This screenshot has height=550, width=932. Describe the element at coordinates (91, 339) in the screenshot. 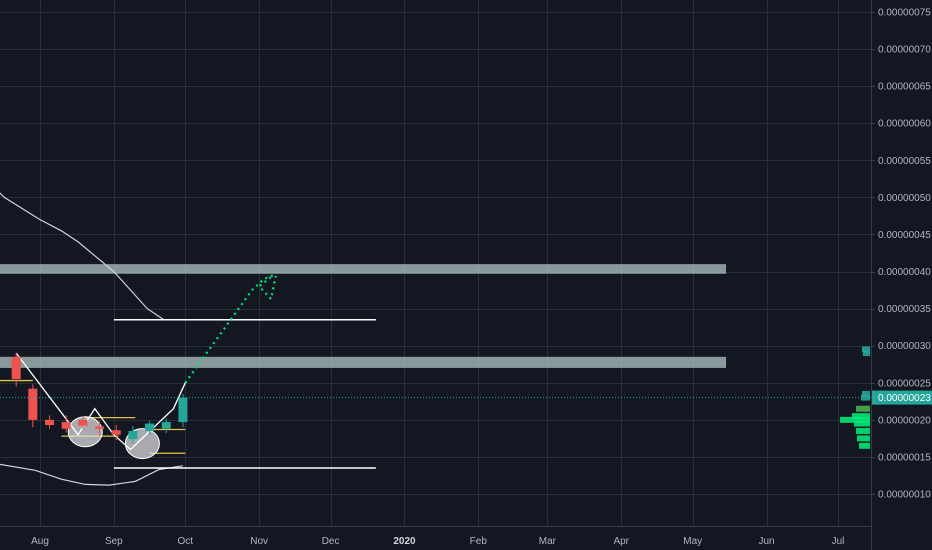

I see `moving-average-lines` at that location.